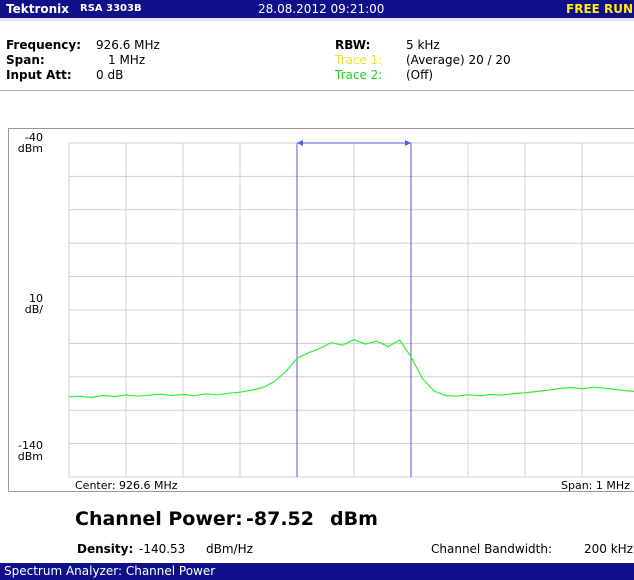 Image resolution: width=634 pixels, height=580 pixels. Describe the element at coordinates (317, 90) in the screenshot. I see `separator` at that location.